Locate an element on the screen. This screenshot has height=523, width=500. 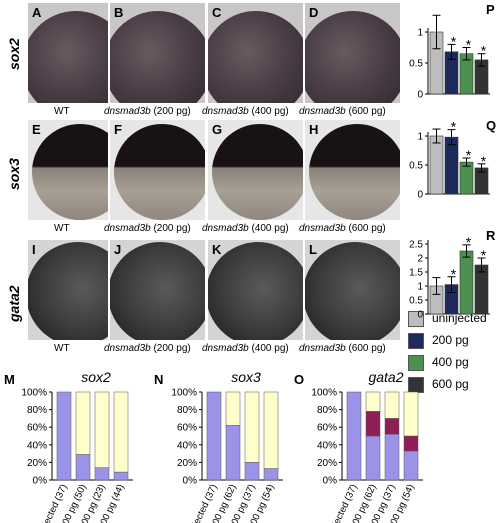
embryo-panel-h: H is located at coordinates (352, 170).